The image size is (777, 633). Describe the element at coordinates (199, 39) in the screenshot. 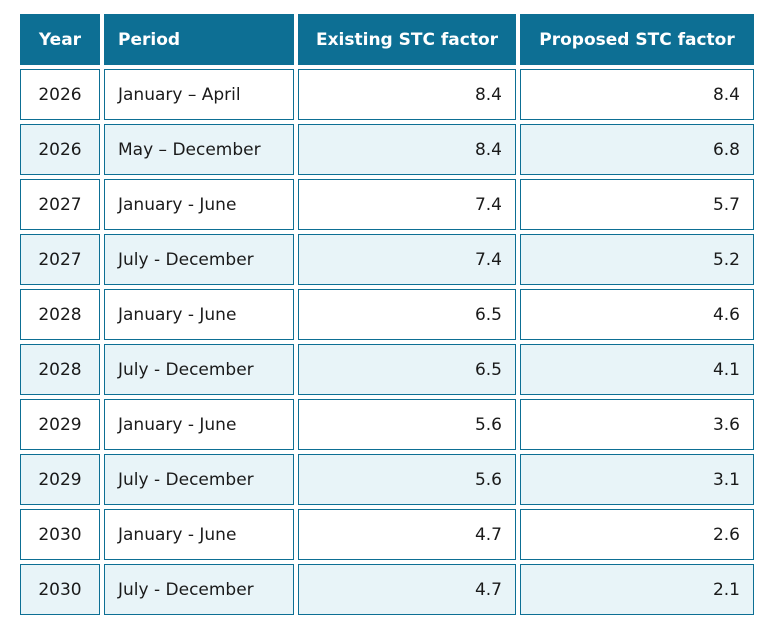

I see `column-header-period: Period` at that location.